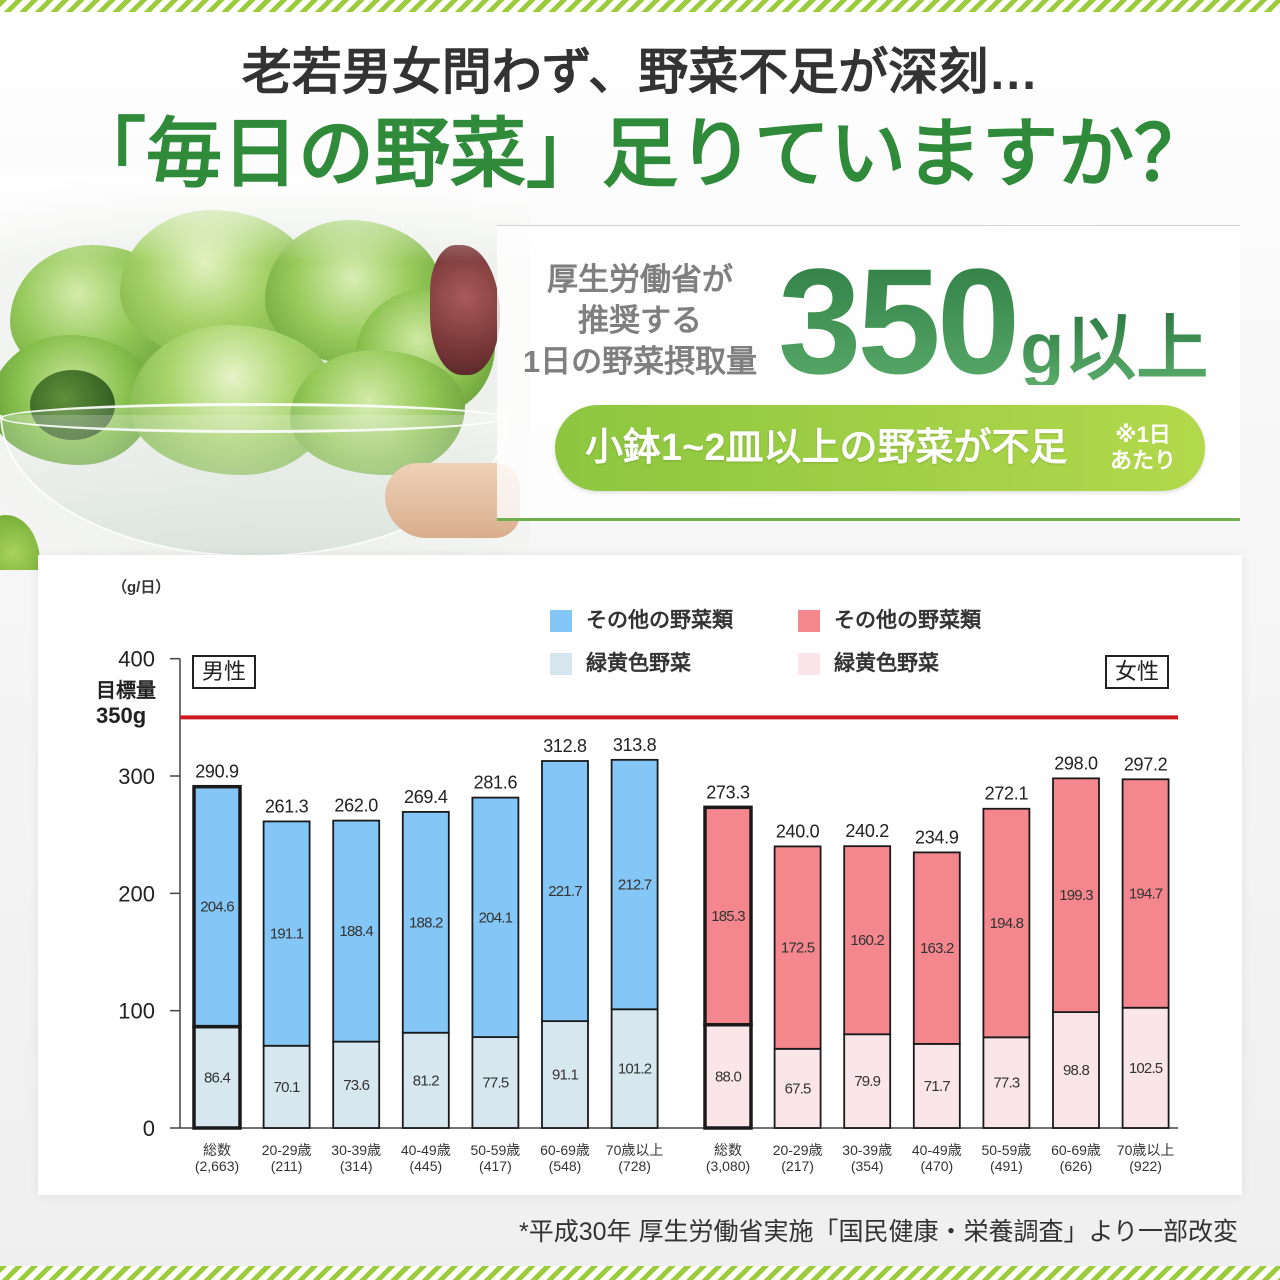 Image resolution: width=1280 pixels, height=1280 pixels. I want to click on bar-value-label: 81.2, so click(426, 1080).